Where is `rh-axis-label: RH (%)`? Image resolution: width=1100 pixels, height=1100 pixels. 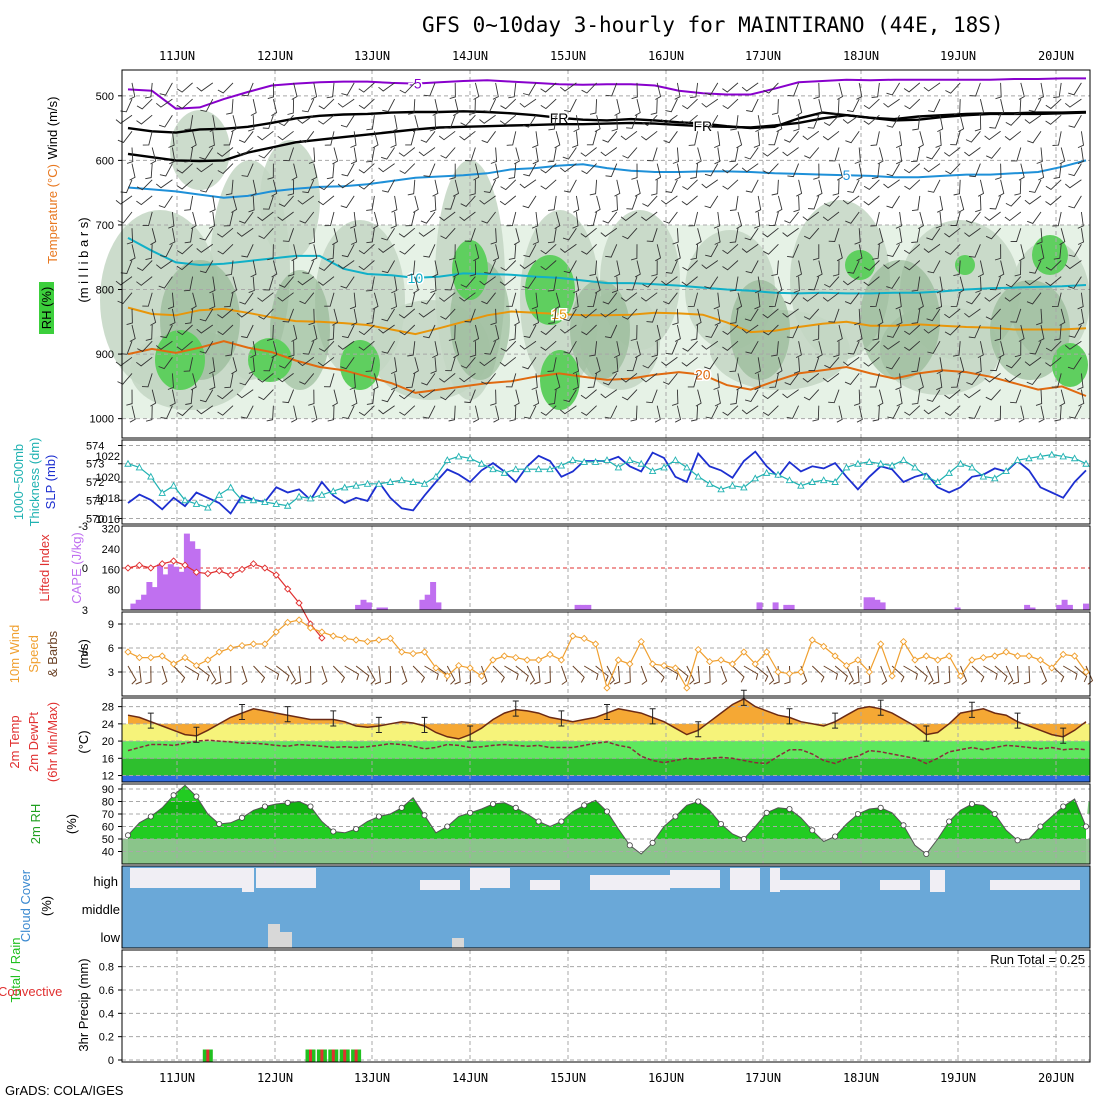
rh-axis-label: RH (%) is located at coordinates (46, 308).